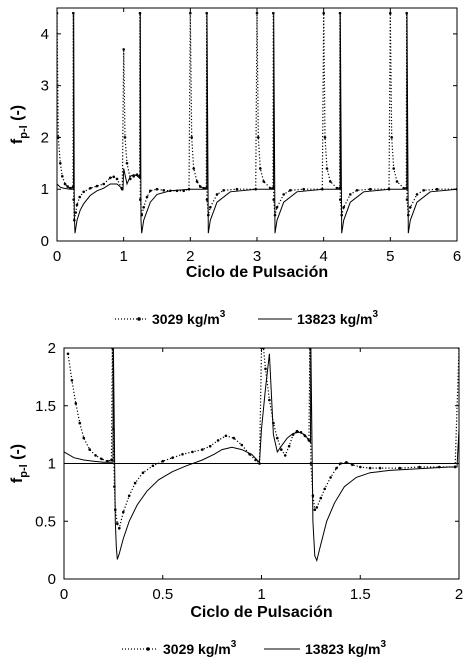 The image size is (466, 664). Describe the element at coordinates (45, 406) in the screenshot. I see `y-tick-label: 1.5` at that location.